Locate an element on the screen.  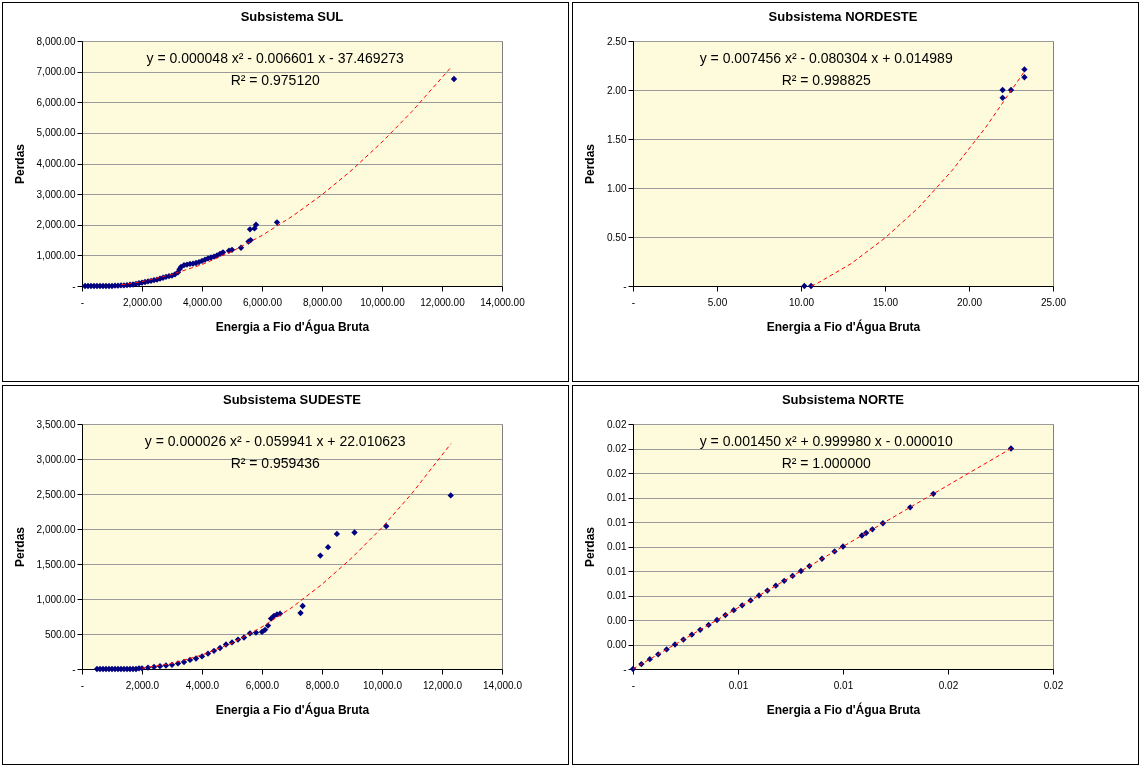
y-tick-label: 2,500.00 is located at coordinates (56, 494).